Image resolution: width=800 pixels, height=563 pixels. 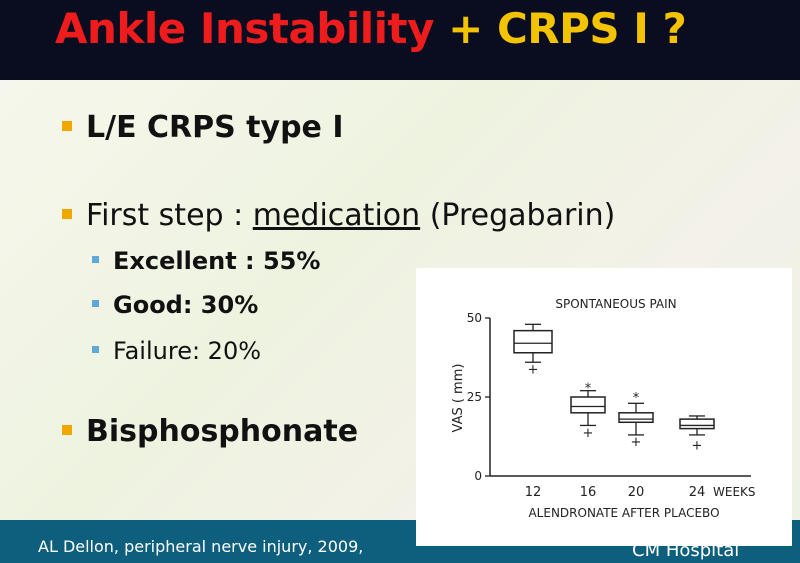 I want to click on sub-bullet-text: Good: 30%, so click(x=186, y=305).